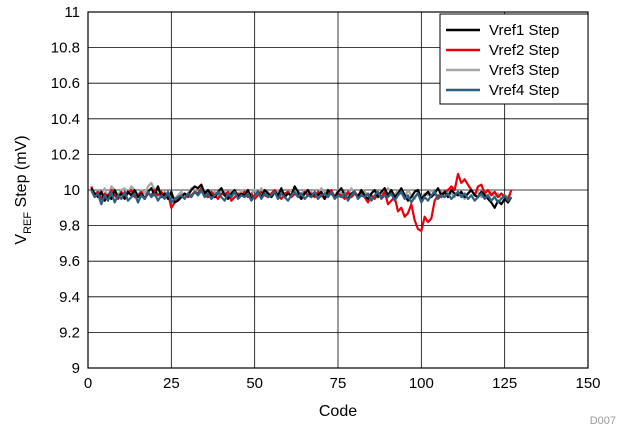 The image size is (626, 434). What do you see at coordinates (71, 190) in the screenshot?
I see `y-tick-label: 10` at bounding box center [71, 190].